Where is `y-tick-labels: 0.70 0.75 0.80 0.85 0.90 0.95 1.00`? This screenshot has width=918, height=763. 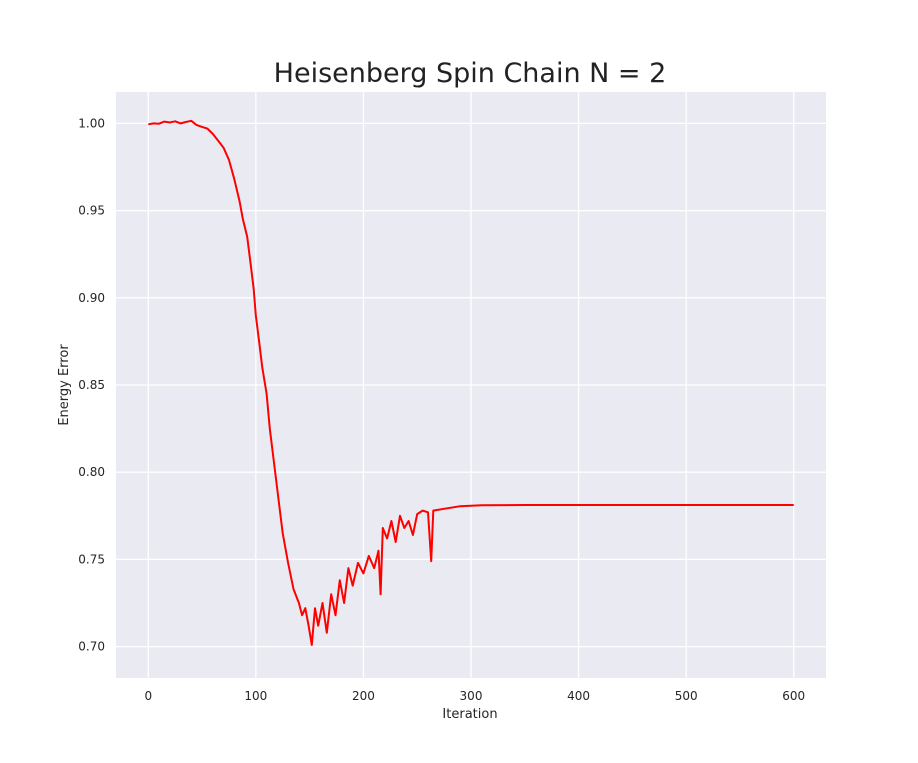 y-tick-labels: 0.70 0.75 0.80 0.85 0.90 0.95 1.00 is located at coordinates (91, 384).